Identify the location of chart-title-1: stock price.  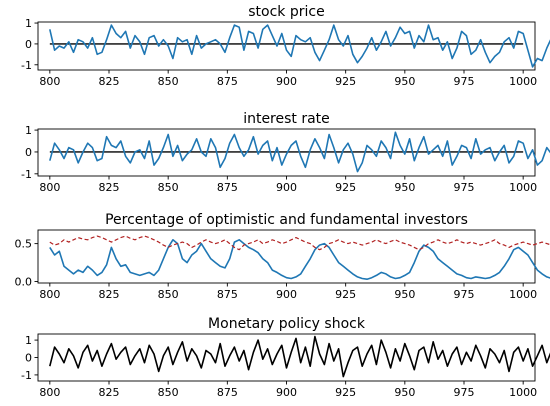
(286, 12).